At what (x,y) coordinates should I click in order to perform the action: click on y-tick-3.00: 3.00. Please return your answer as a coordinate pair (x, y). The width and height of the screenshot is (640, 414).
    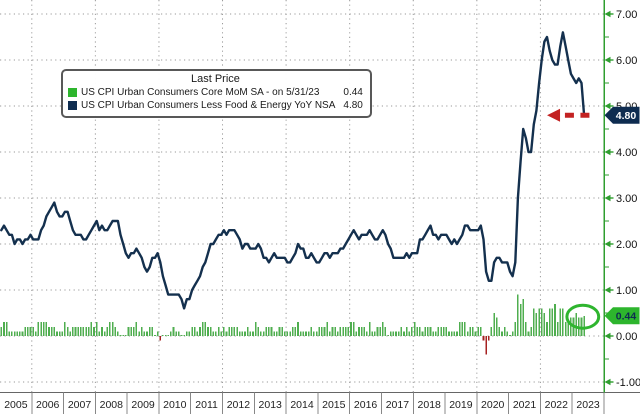
    Looking at the image, I should click on (626, 199).